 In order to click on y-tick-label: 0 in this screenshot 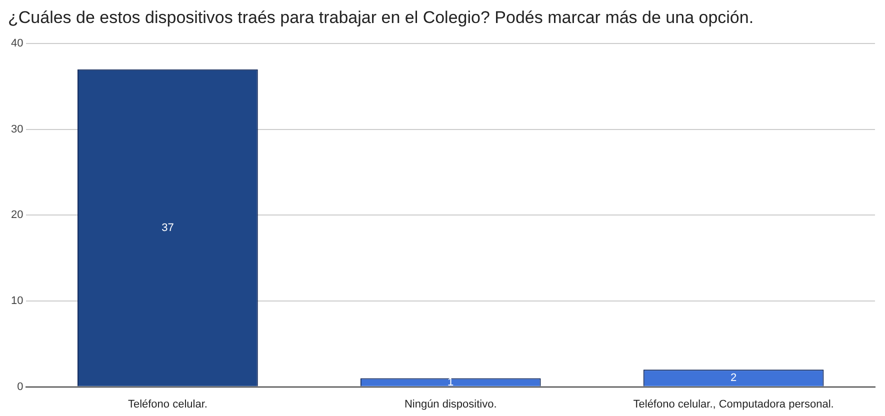, I will do `click(20, 386)`.